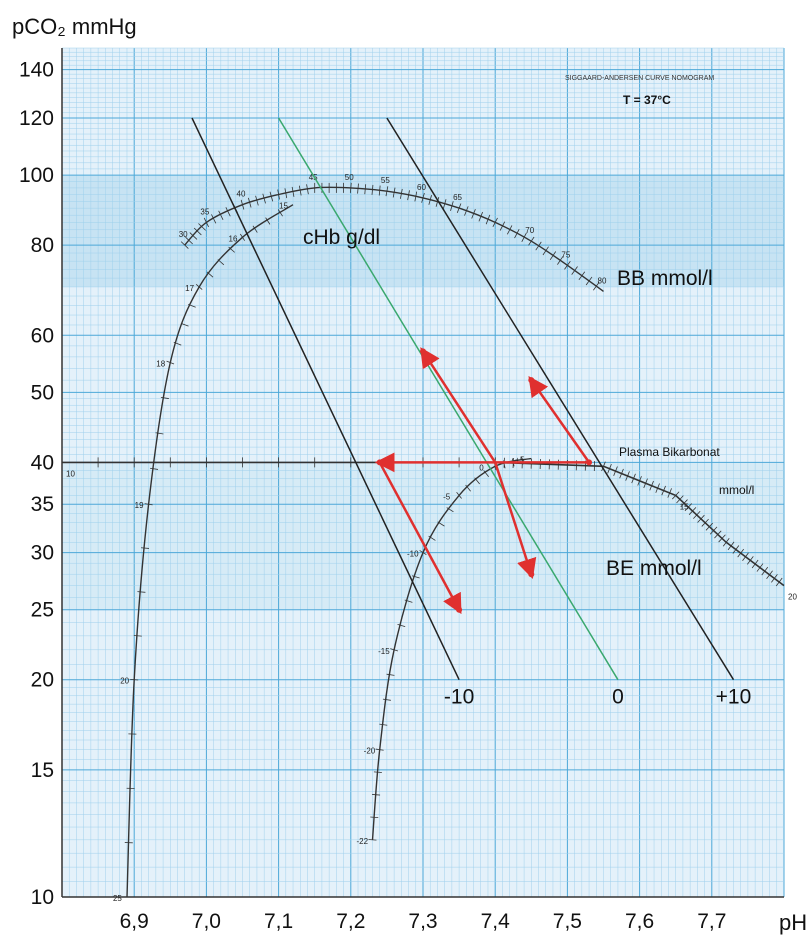 This screenshot has width=809, height=937. What do you see at coordinates (42, 680) in the screenshot?
I see `y-tick-label: 20` at bounding box center [42, 680].